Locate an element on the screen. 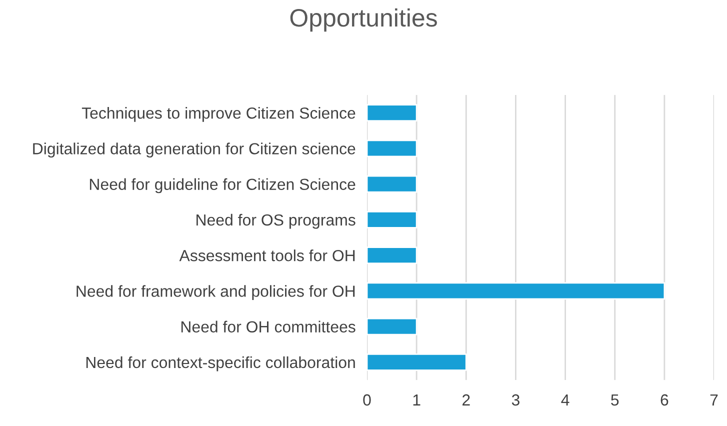 The image size is (727, 426). y-tick-label: Need for guideline for Citizen Science is located at coordinates (223, 186).